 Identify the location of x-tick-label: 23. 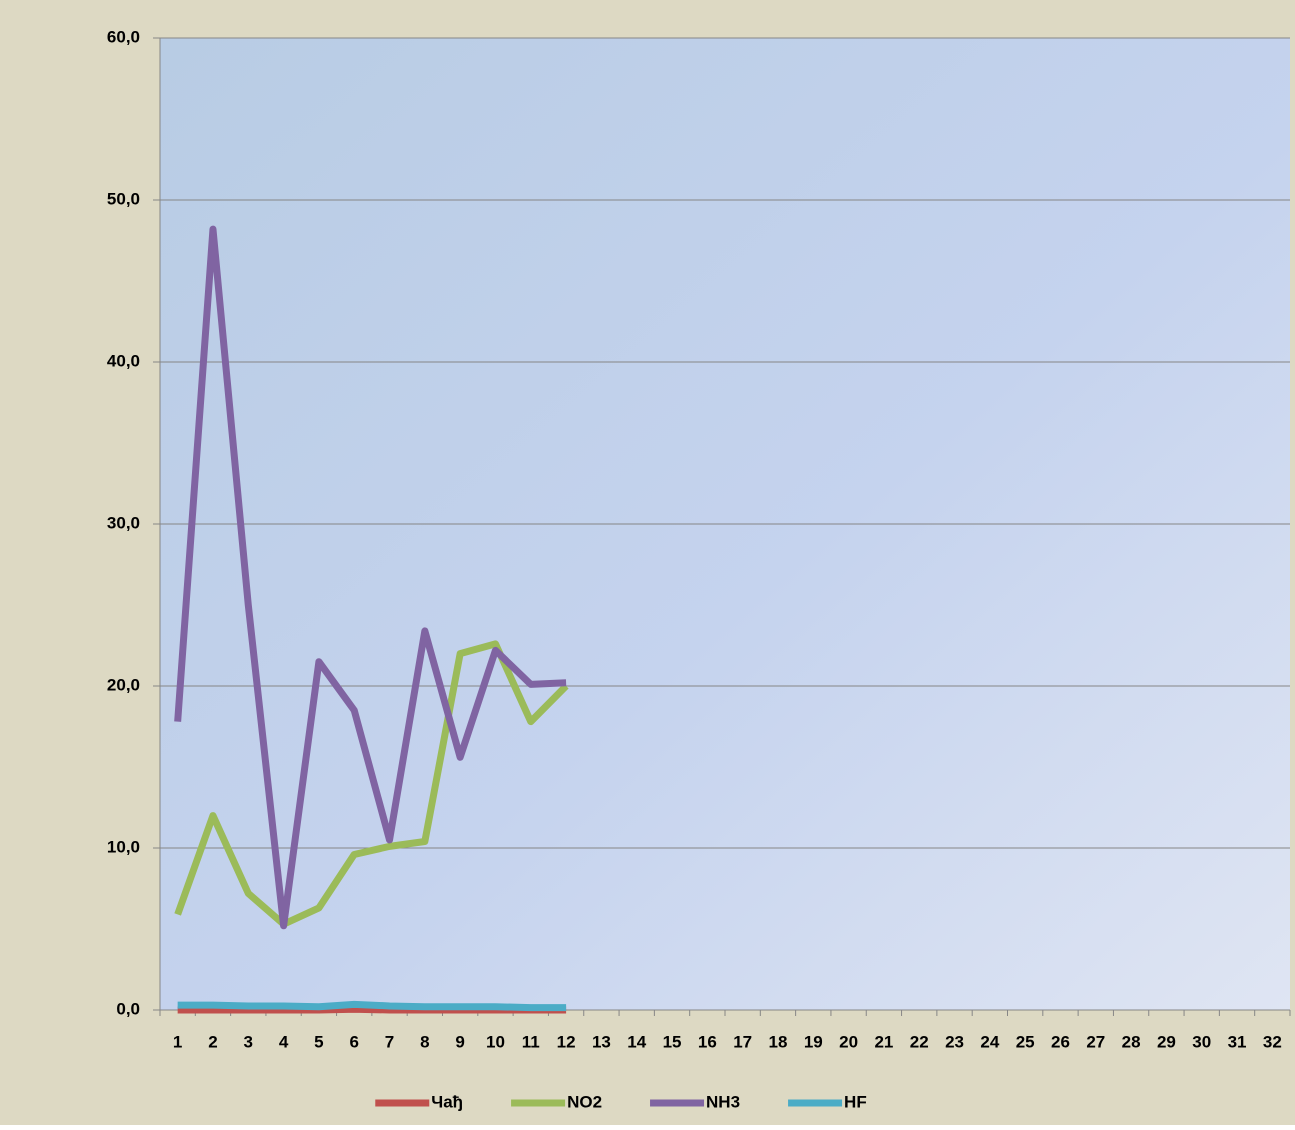
(954, 1041).